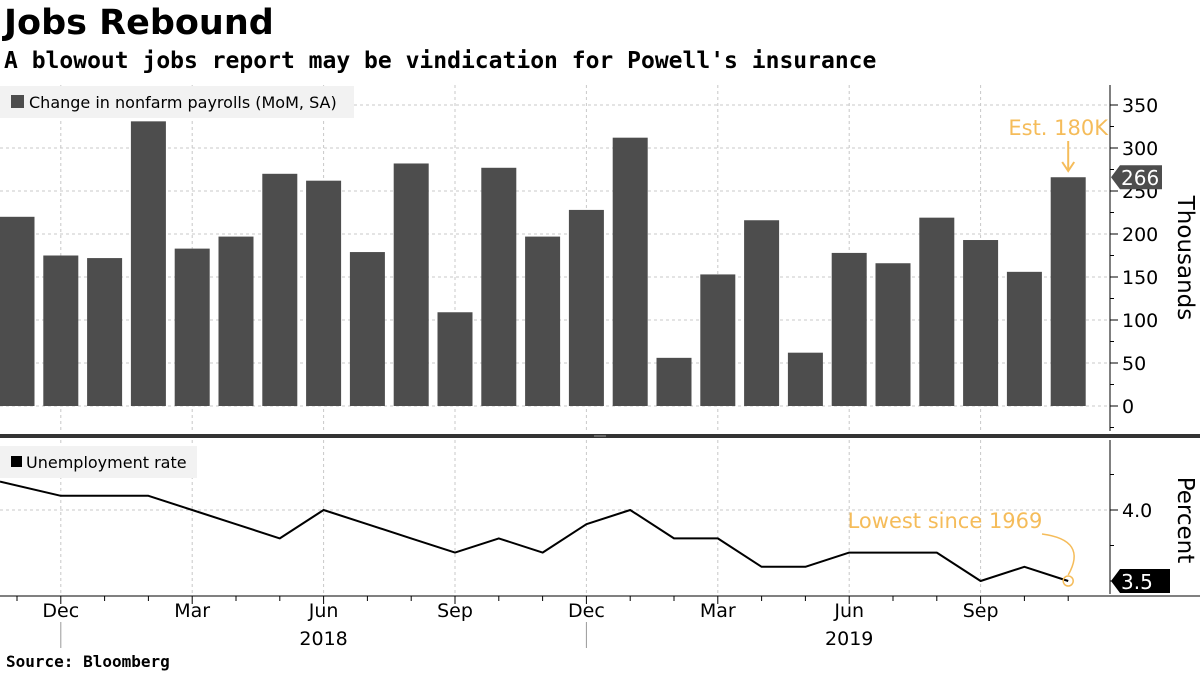  Describe the element at coordinates (849, 639) in the screenshot. I see `xtick-label-year: 2019` at that location.